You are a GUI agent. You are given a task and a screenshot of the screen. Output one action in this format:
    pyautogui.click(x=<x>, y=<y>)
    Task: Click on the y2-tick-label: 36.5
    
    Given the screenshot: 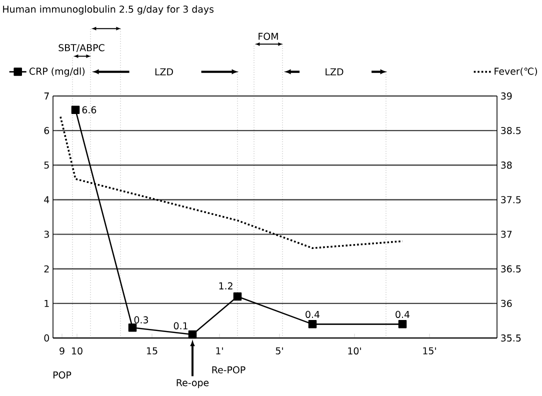 What is the action you would take?
    pyautogui.click(x=511, y=268)
    